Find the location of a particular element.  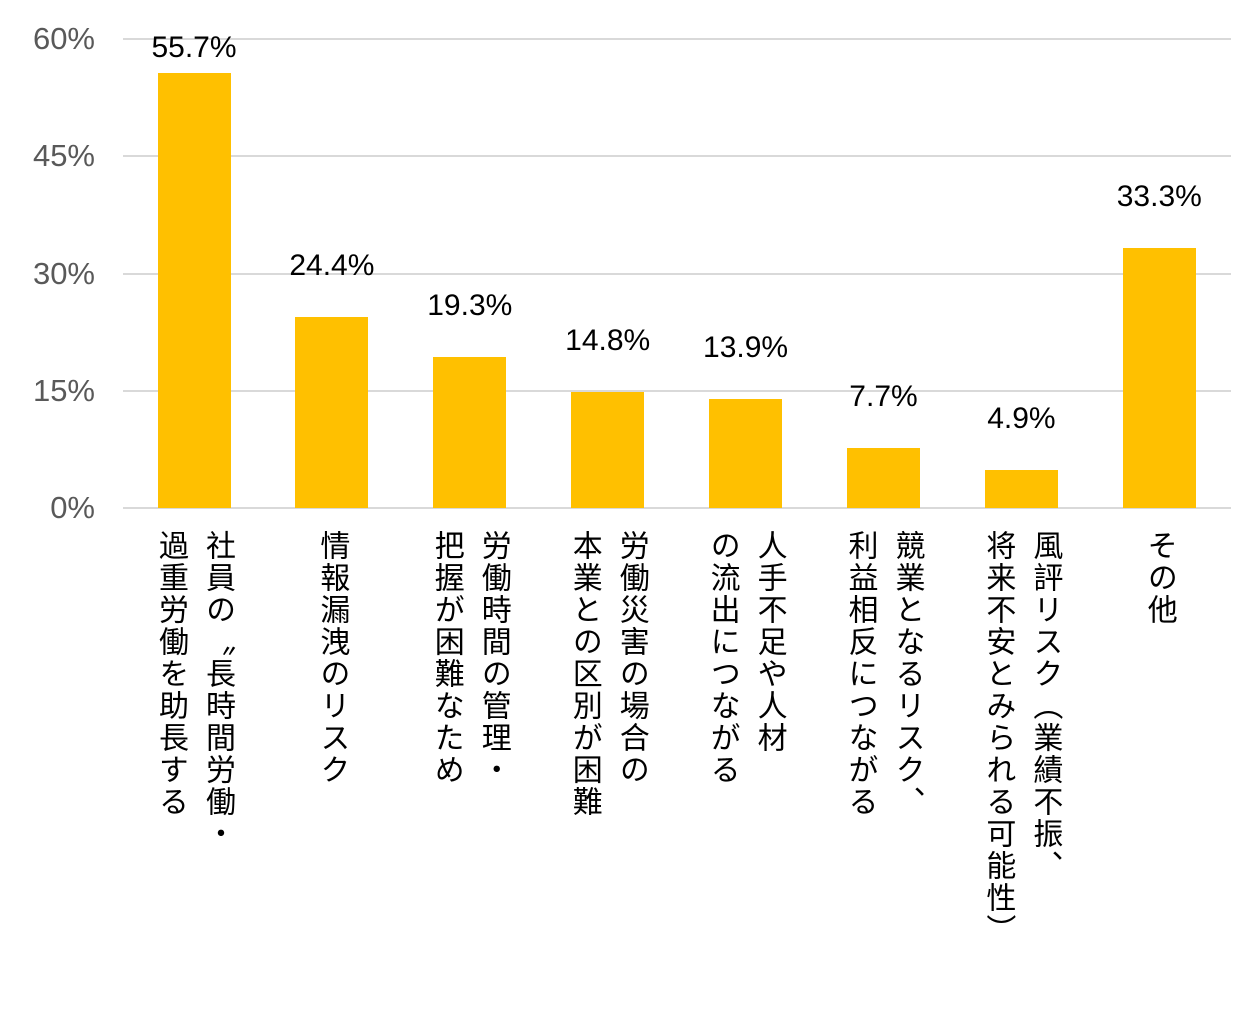

category-label: 社員の〝長時間労働・ 過重労働を助長する is located at coordinates (194, 690).